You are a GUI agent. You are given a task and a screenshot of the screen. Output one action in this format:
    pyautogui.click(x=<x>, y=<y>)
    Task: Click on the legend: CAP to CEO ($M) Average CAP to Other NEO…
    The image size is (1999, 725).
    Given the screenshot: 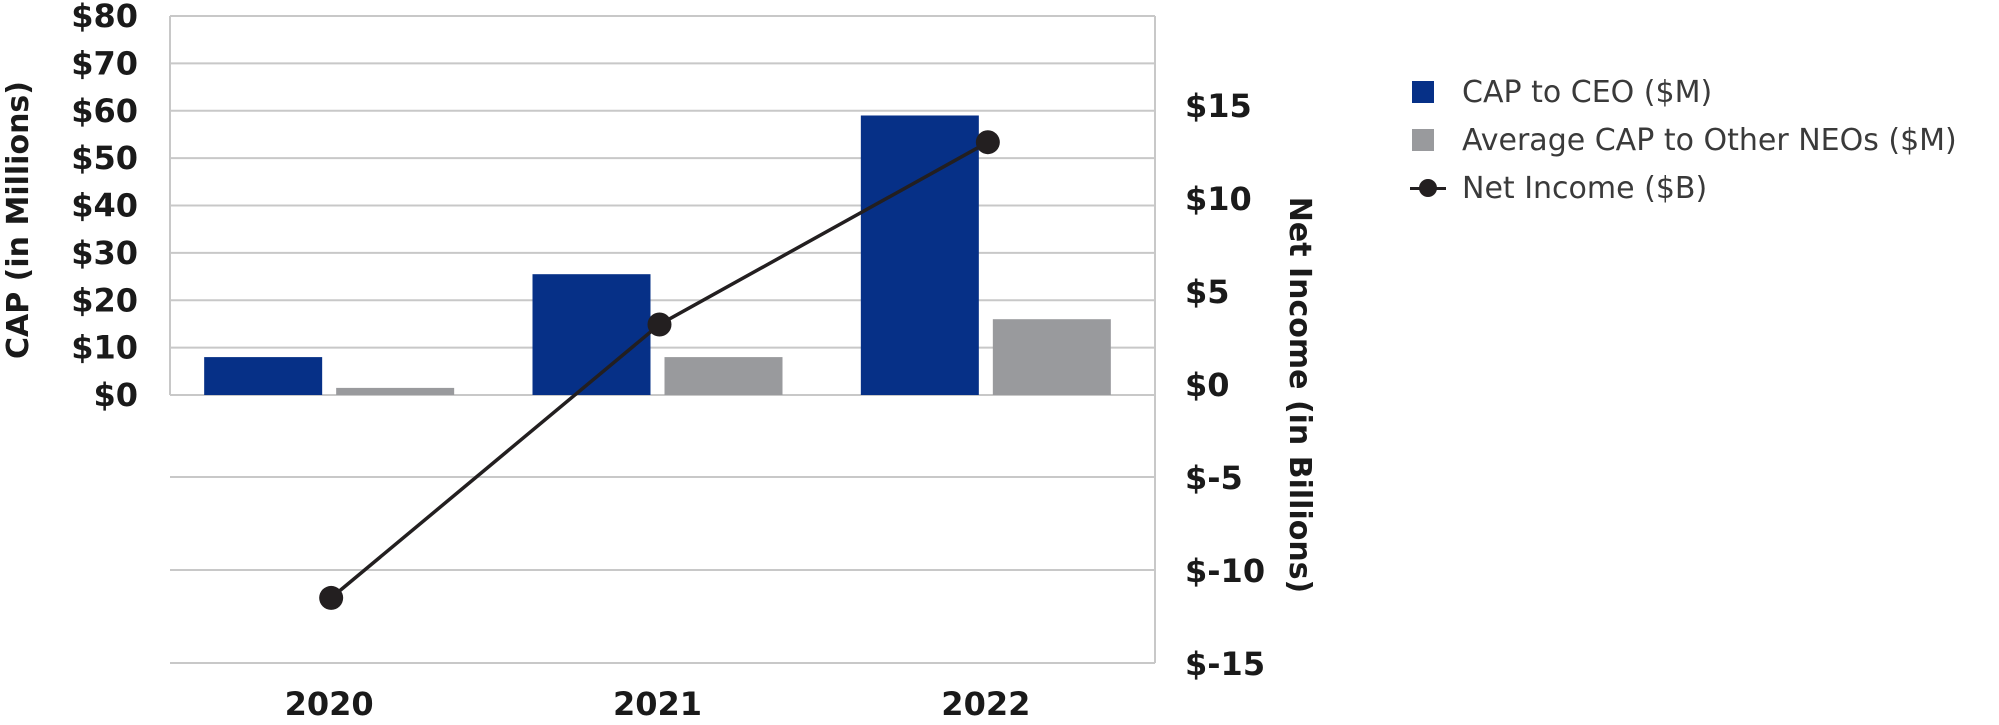 What is the action you would take?
    pyautogui.click(x=1683, y=140)
    